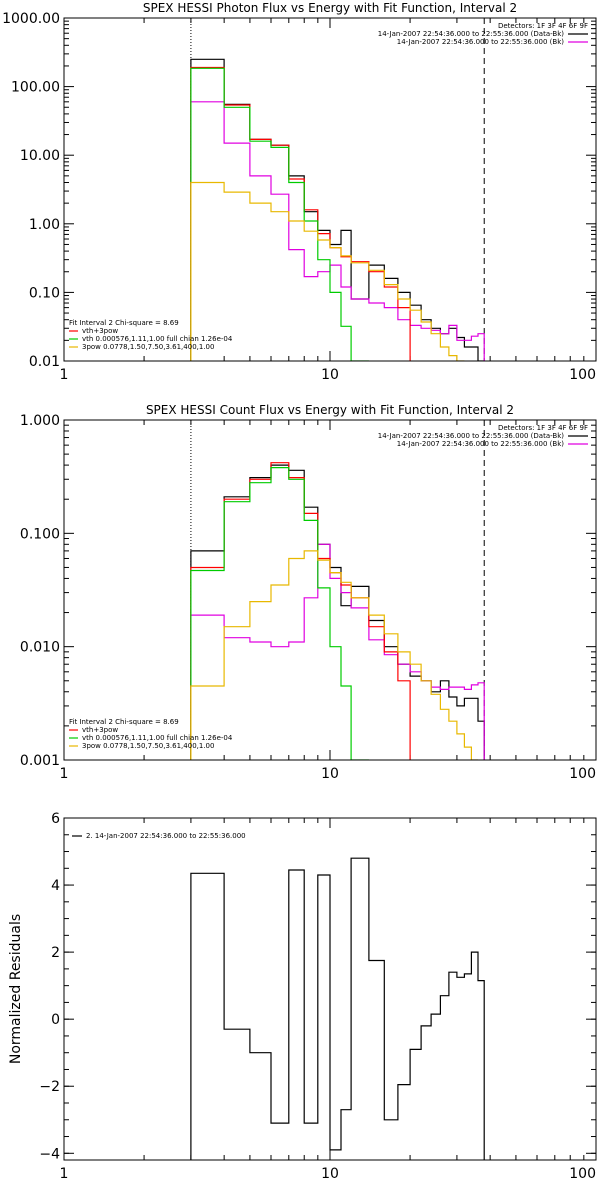 The height and width of the screenshot is (1200, 600). Describe the element at coordinates (49, 1087) in the screenshot. I see `y-tick-label: −2` at that location.